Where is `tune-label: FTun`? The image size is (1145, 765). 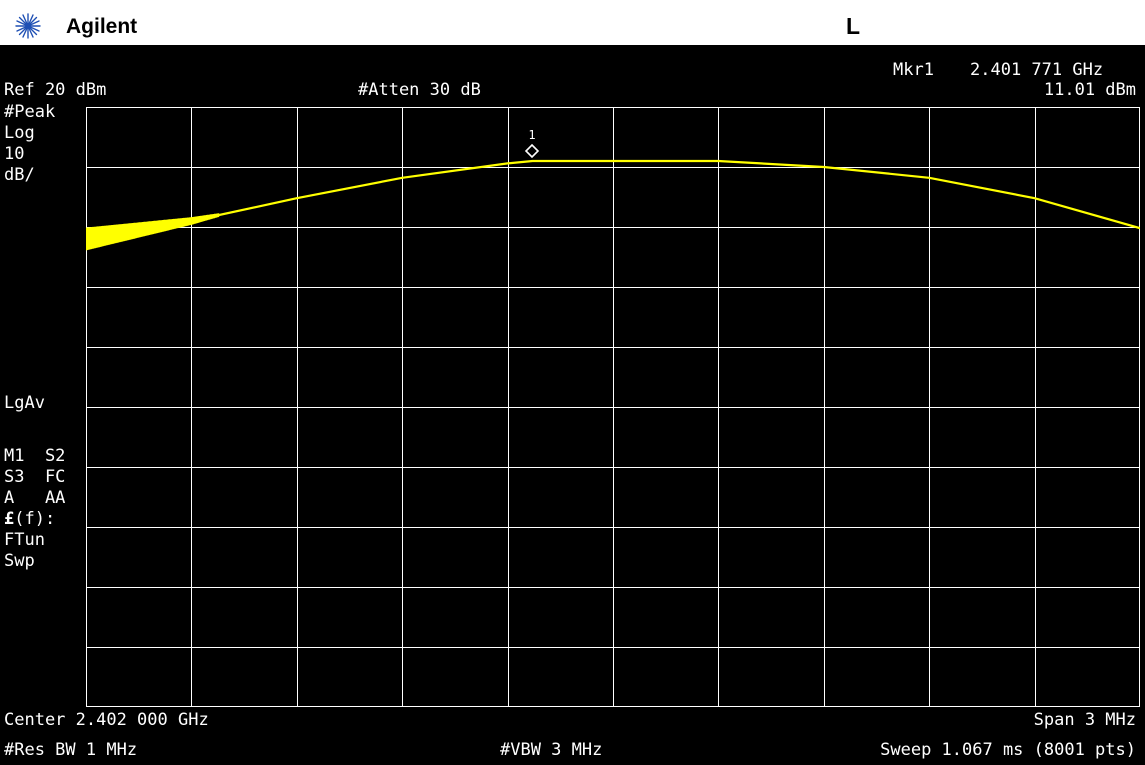
tune-label: FTun is located at coordinates (24, 540).